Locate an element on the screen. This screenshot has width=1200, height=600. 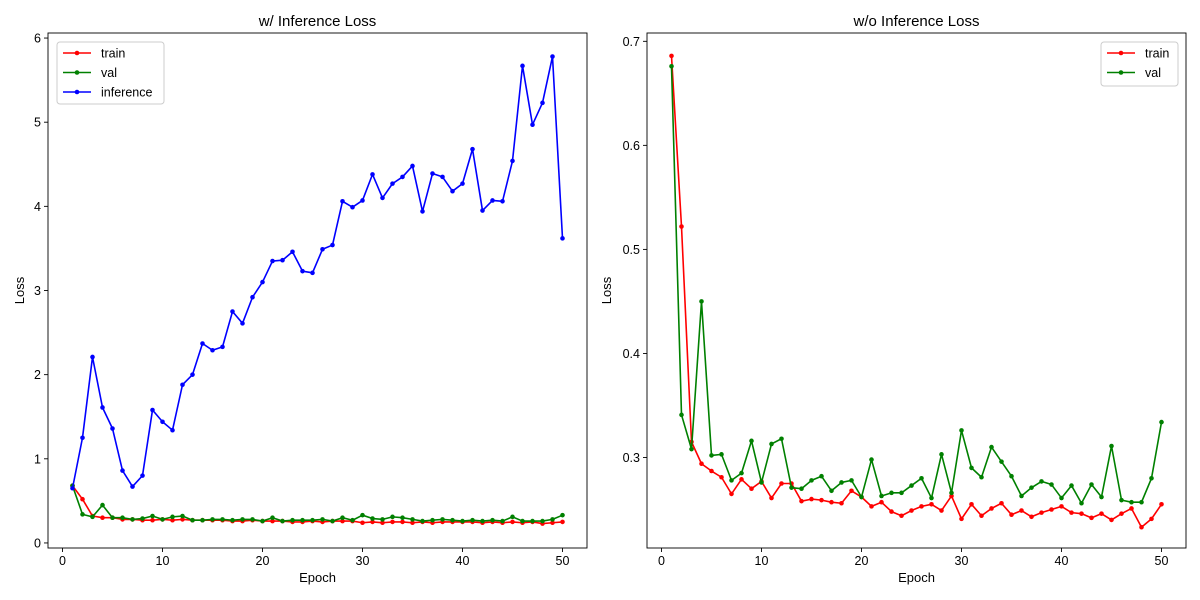
chart-1-y-tick-label: 6 is located at coordinates (37, 39).